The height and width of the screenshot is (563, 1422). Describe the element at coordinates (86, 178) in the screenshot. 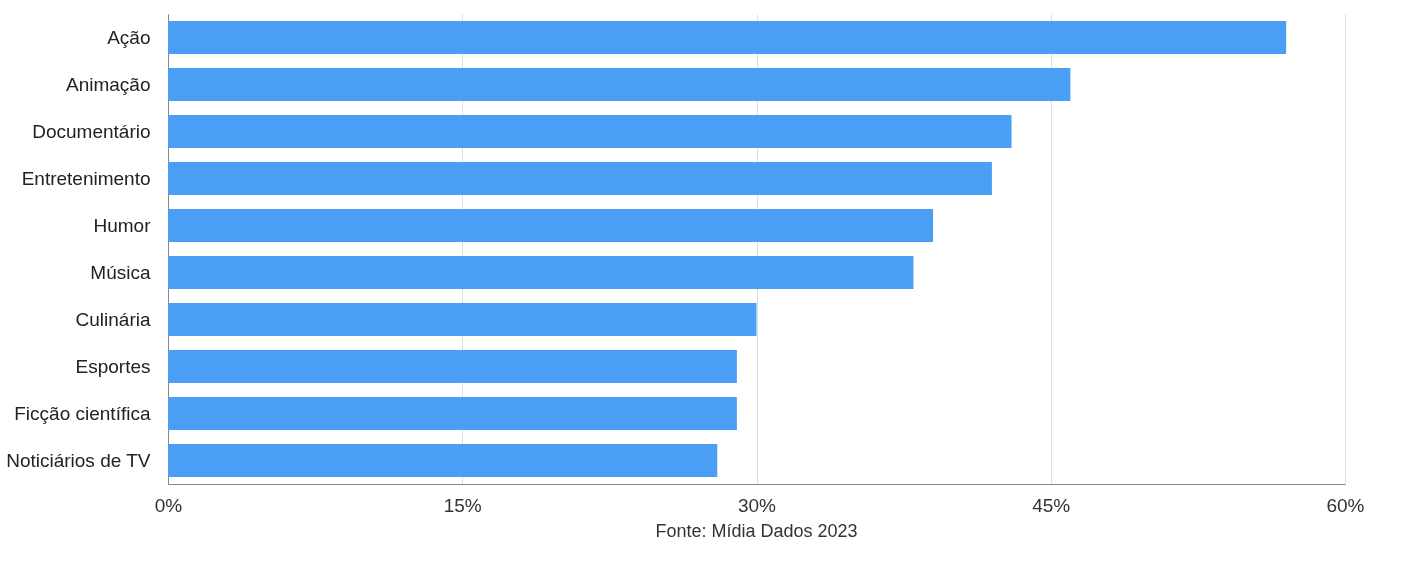

I see `y-tick-label: Entretenimento` at that location.